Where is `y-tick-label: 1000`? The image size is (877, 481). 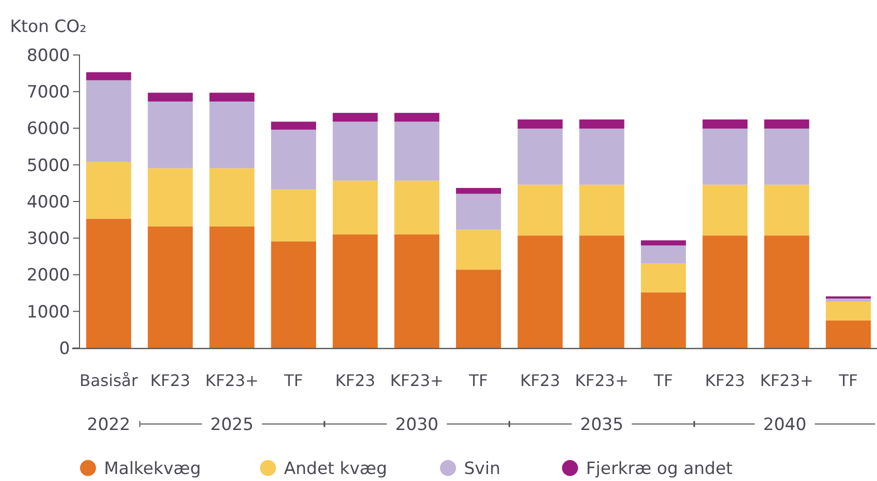 y-tick-label: 1000 is located at coordinates (48, 312).